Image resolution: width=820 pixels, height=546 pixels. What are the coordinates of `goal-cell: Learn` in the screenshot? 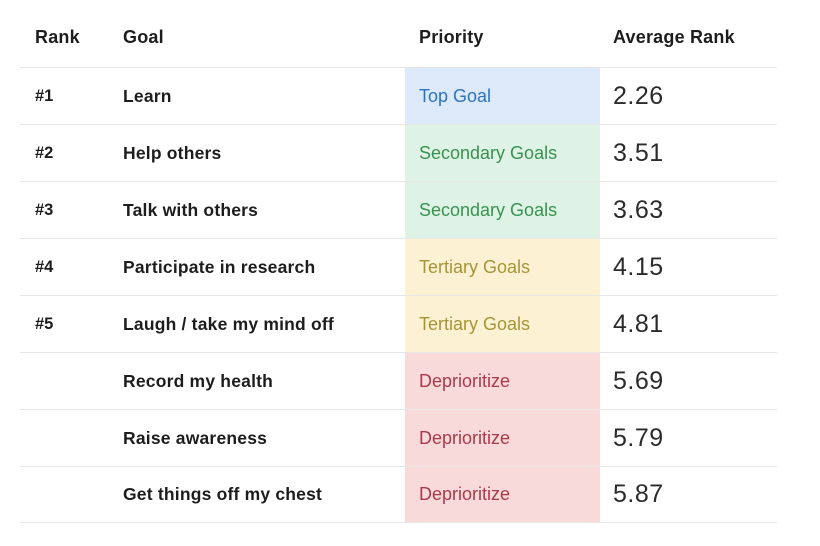 It's located at (147, 95).